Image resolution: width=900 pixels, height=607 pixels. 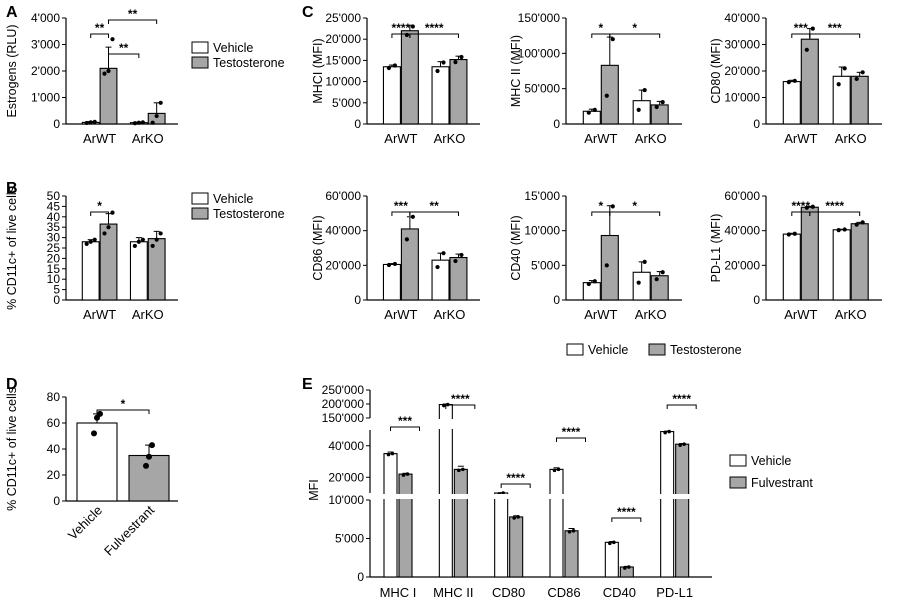 What do you see at coordinates (674, 592) in the screenshot?
I see `x-category-label: PD-L1` at bounding box center [674, 592].